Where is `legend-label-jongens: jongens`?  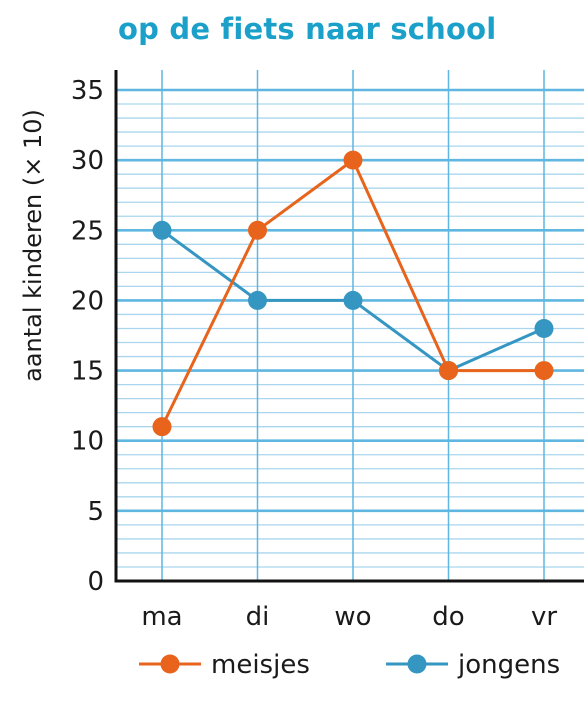
legend-label-jongens: jongens is located at coordinates (508, 665).